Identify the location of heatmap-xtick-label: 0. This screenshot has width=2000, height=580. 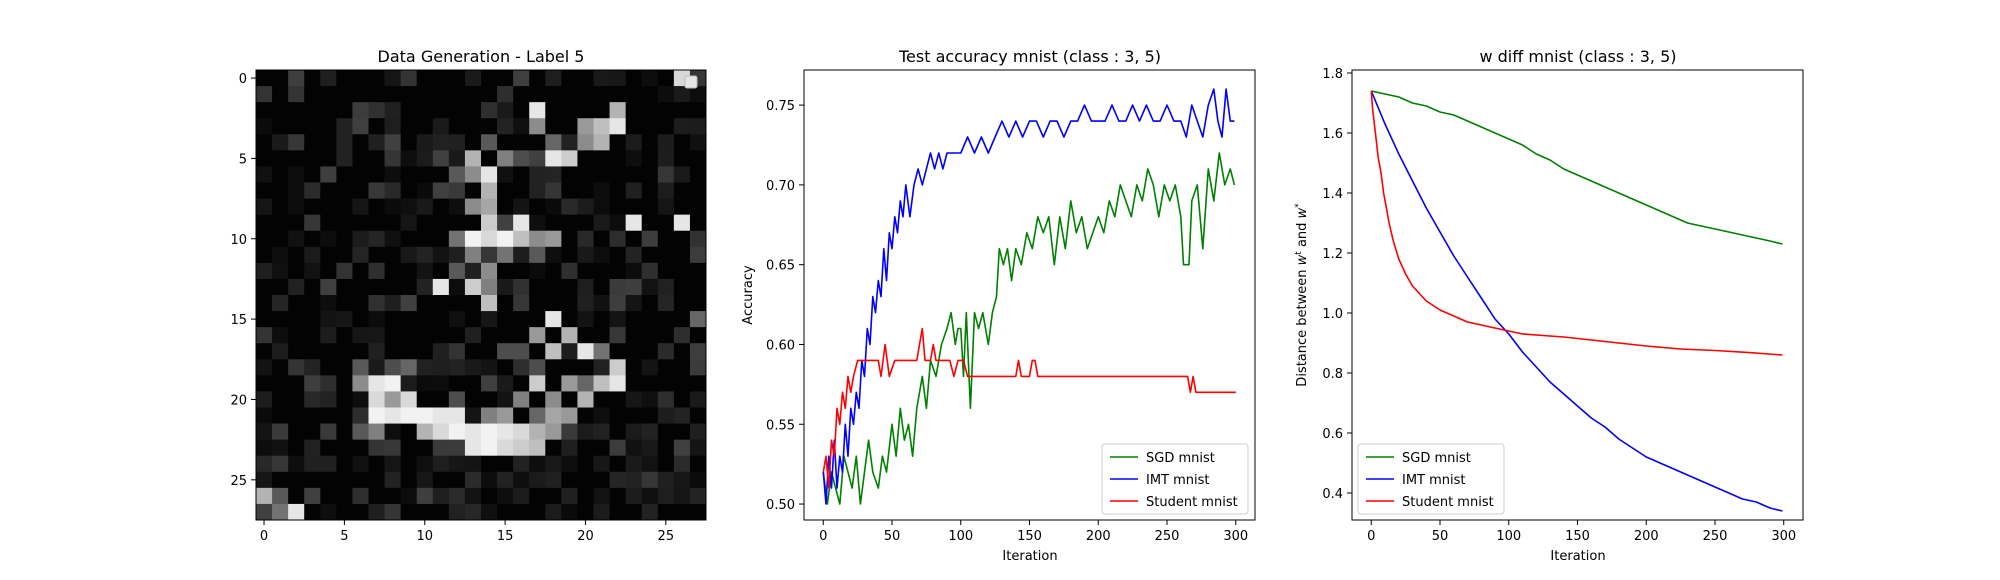
(264, 536).